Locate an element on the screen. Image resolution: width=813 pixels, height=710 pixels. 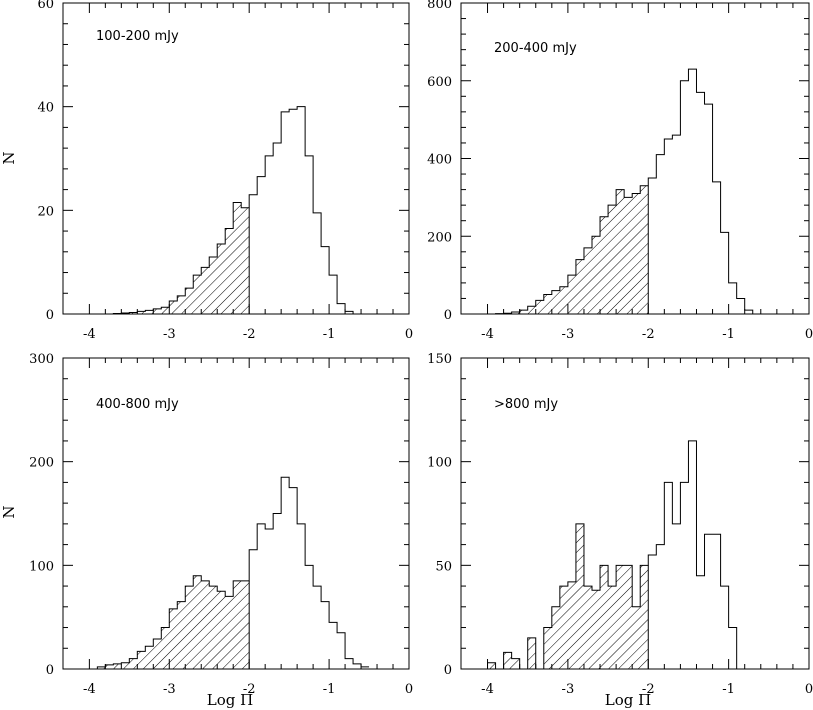
panel-title: >800 mJy is located at coordinates (526, 404).